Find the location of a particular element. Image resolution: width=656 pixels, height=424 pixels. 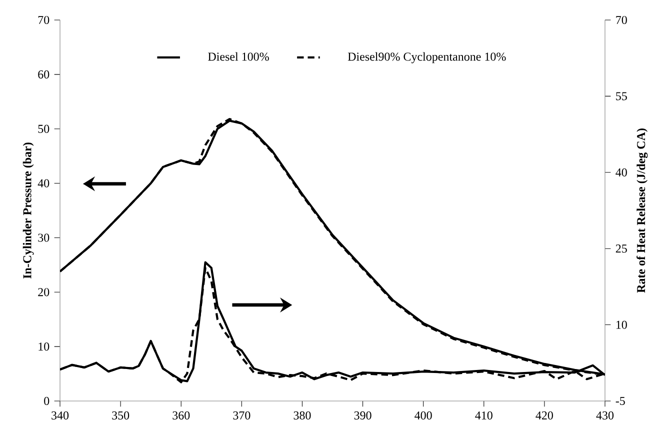

y-tick-label: 50 is located at coordinates (44, 128).